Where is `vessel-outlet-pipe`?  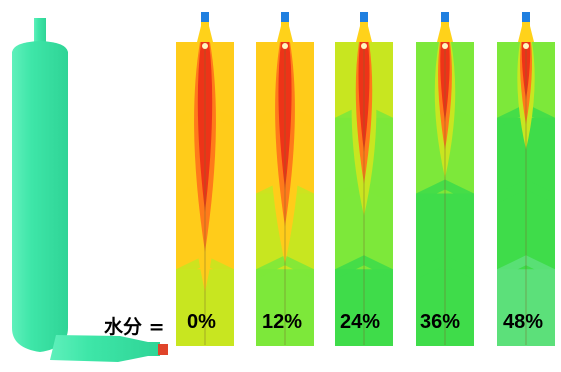 vessel-outlet-pipe is located at coordinates (105, 348).